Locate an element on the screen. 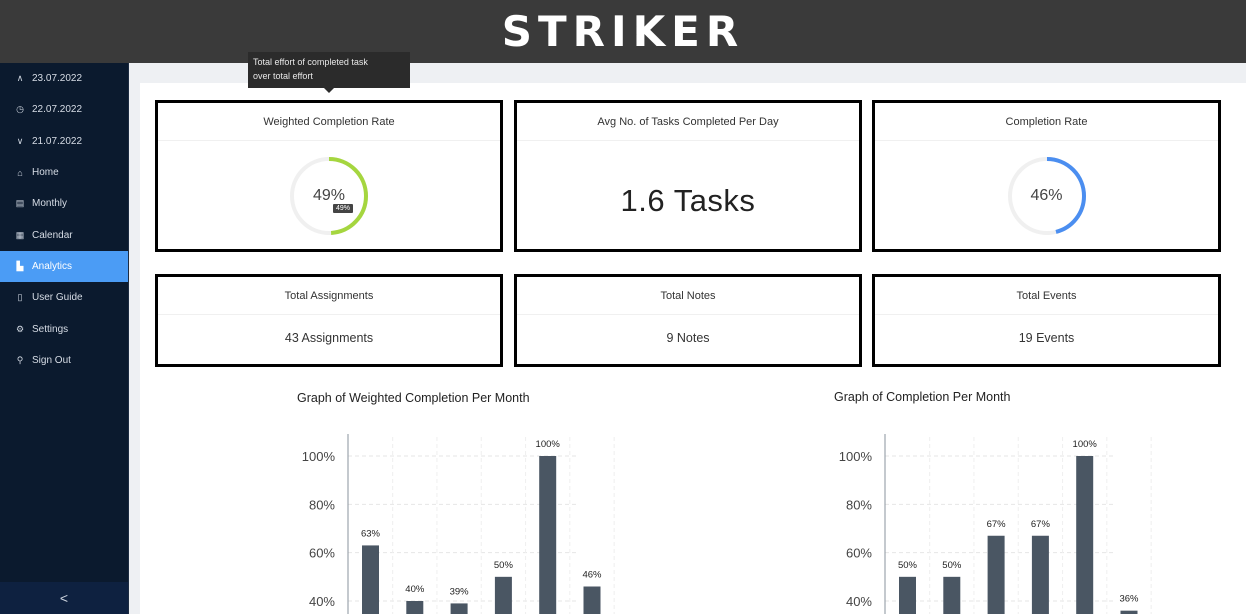  gauge-value: 46% is located at coordinates (1046, 195).